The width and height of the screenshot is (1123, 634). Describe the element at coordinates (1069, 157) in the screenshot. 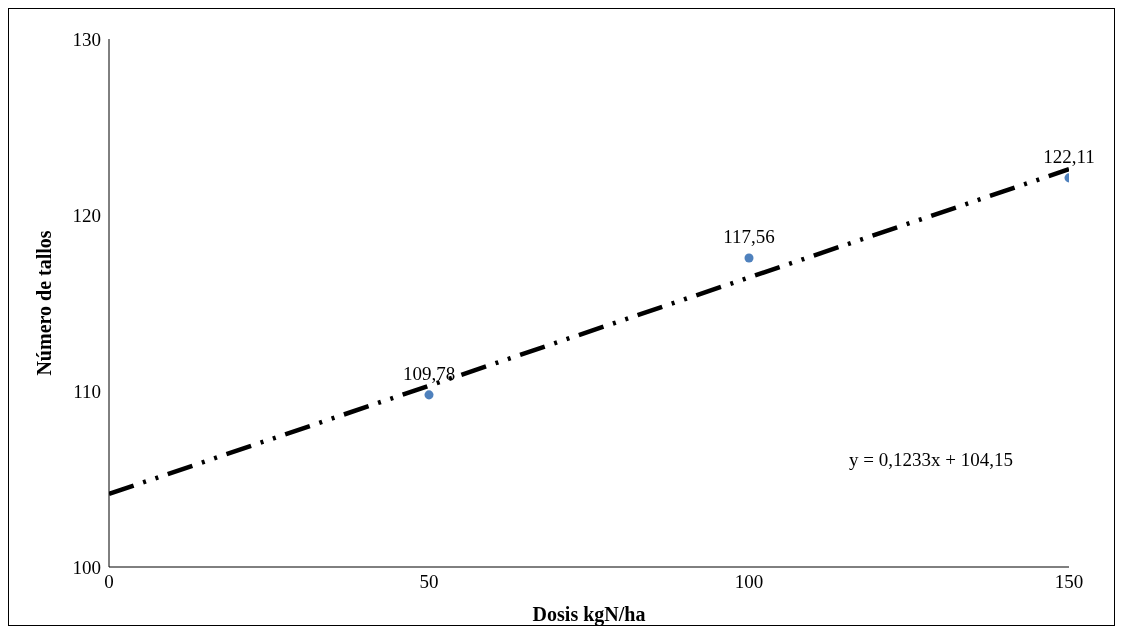

I see `data-label: 122,11` at that location.